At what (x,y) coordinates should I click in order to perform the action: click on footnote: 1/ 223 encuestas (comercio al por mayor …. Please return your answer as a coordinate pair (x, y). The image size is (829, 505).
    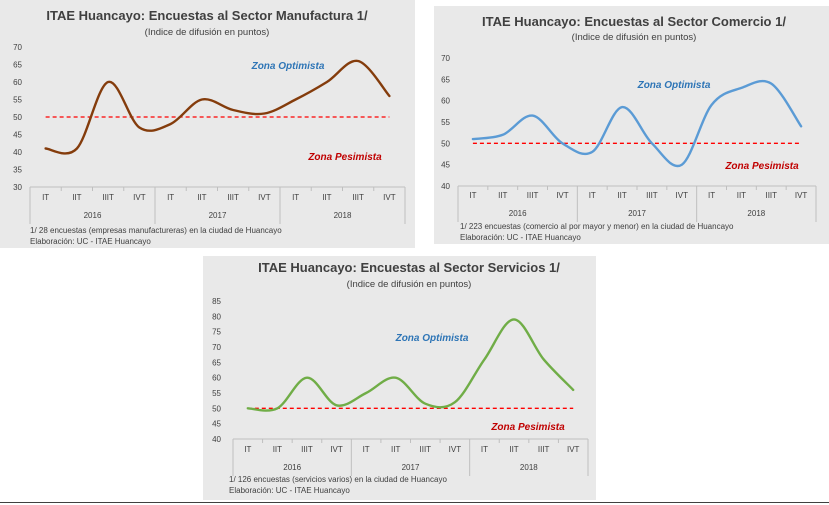
    Looking at the image, I should click on (597, 226).